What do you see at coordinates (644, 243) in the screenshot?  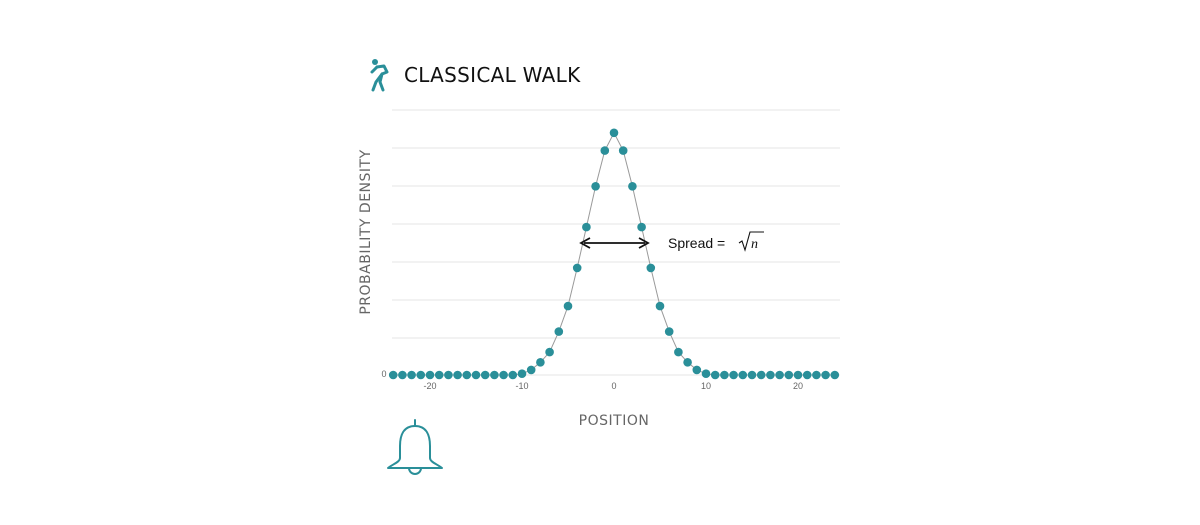 I see `spread-arrow-right-head` at bounding box center [644, 243].